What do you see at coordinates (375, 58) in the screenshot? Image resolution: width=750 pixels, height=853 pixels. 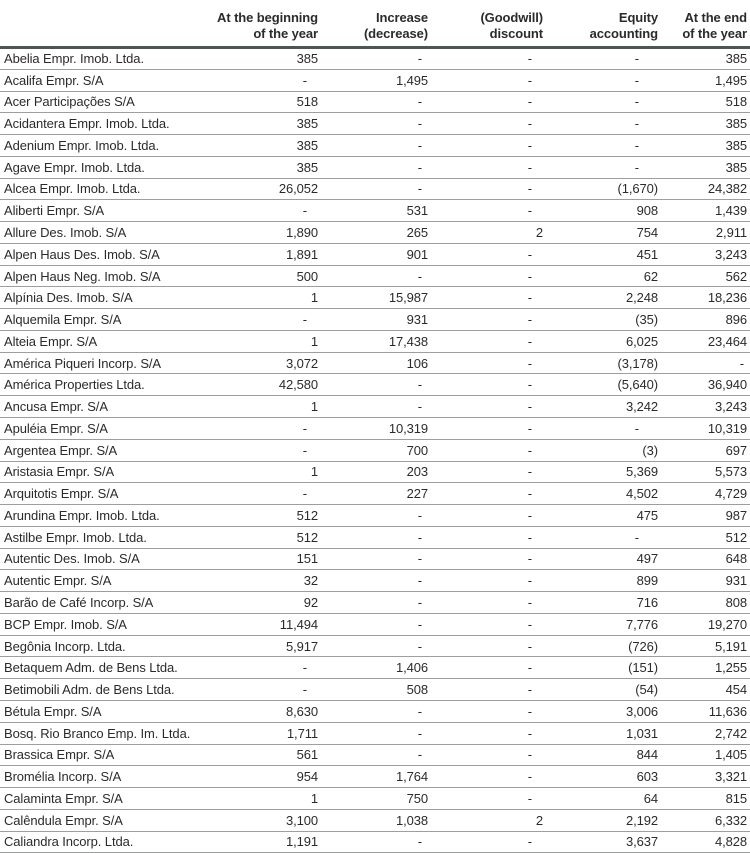 I see `table-row: Abelia Empr. Imob. Ltda. 385 - - - 385` at bounding box center [375, 58].